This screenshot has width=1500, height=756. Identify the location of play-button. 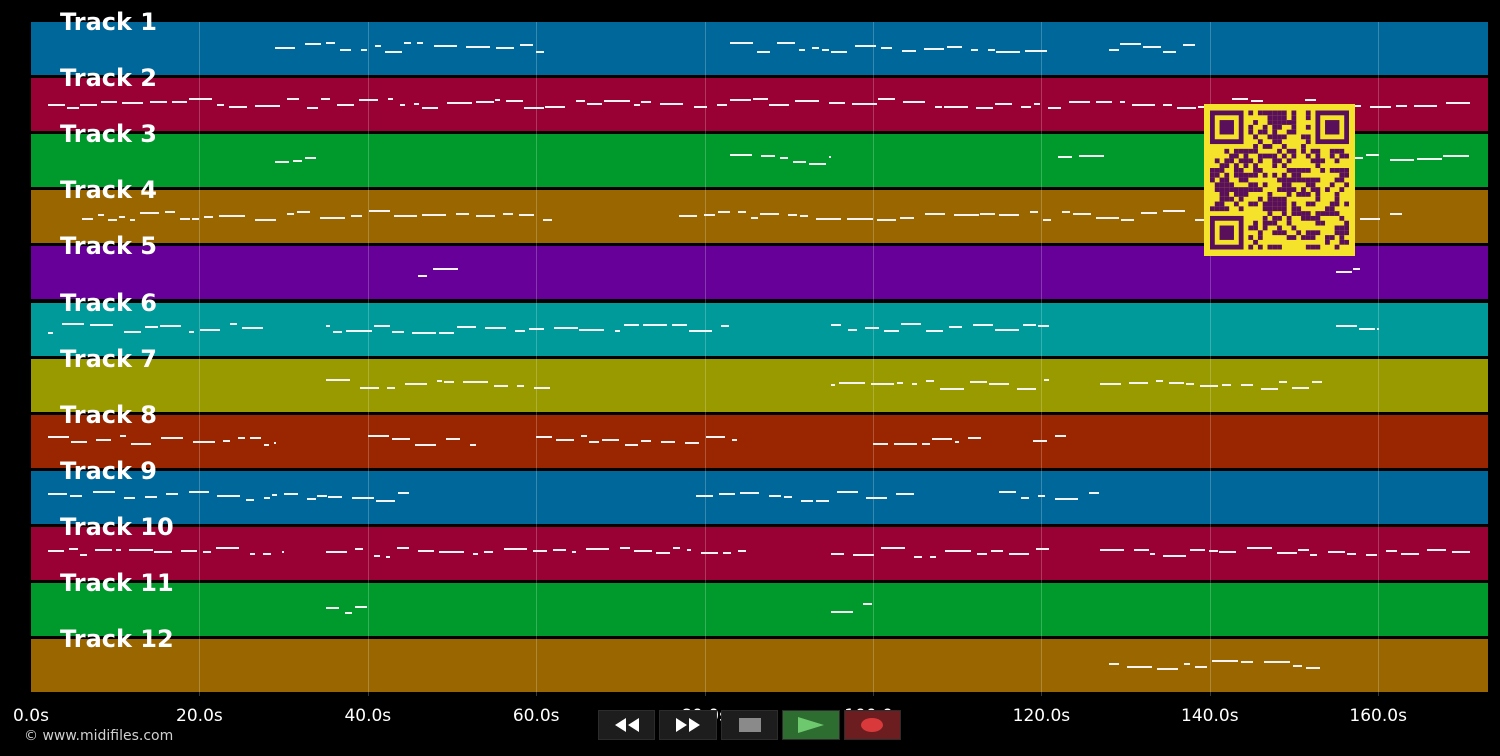
(811, 725).